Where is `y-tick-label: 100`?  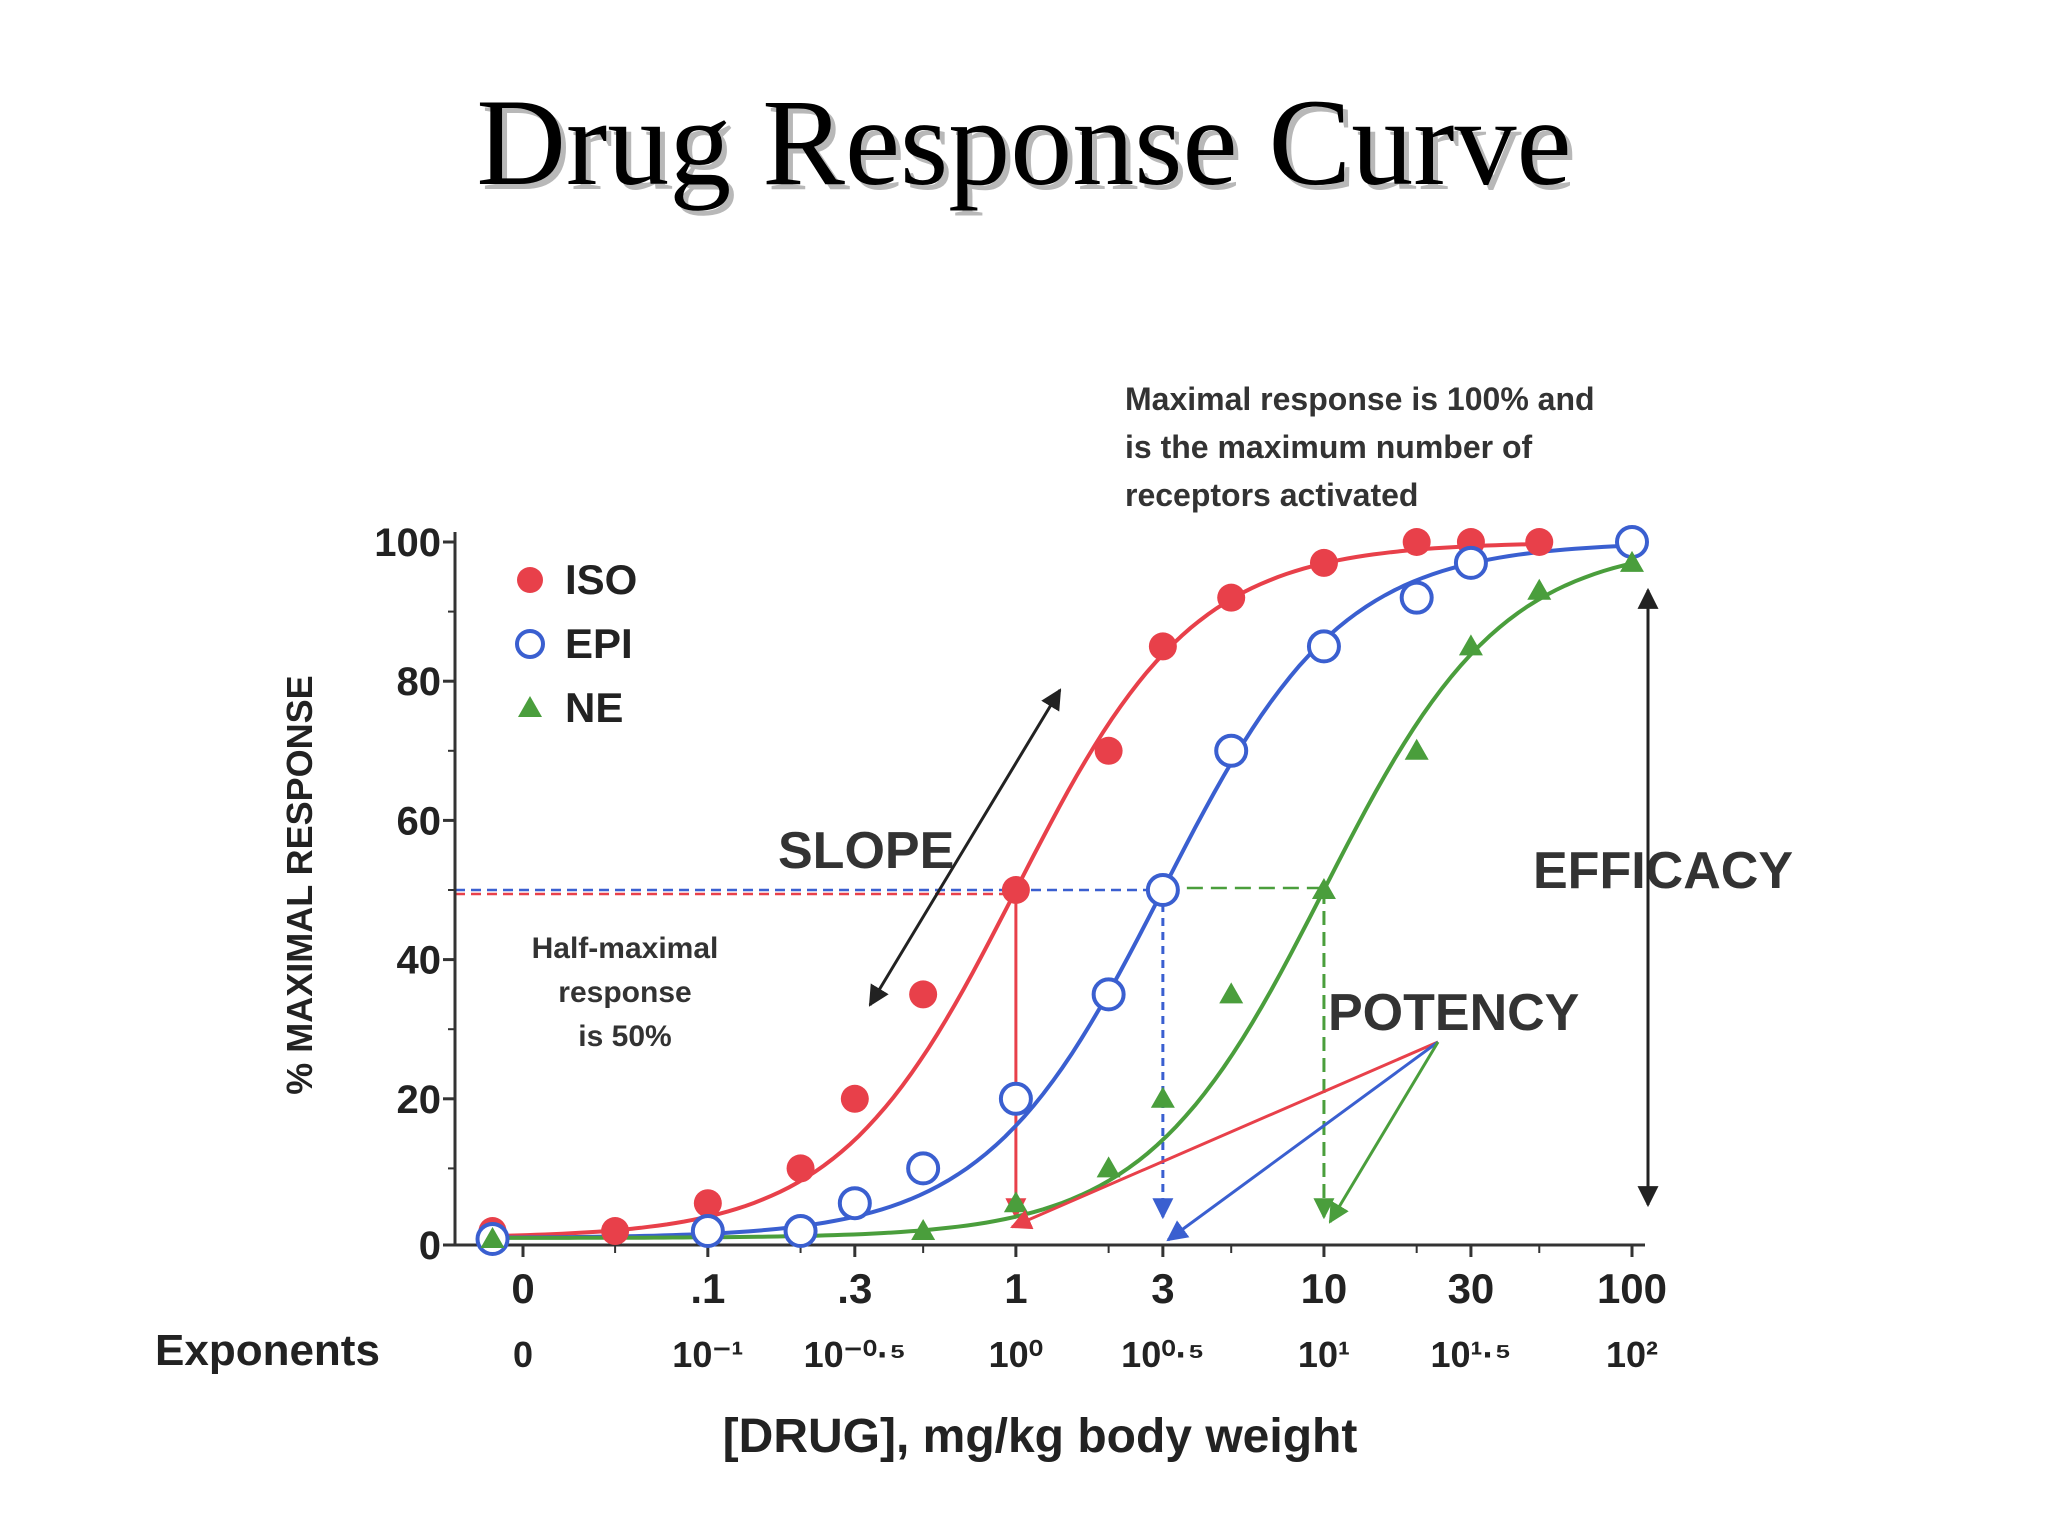
y-tick-label: 100 is located at coordinates (407, 543).